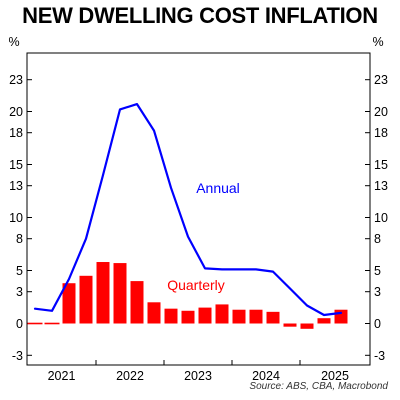  Describe the element at coordinates (318, 386) in the screenshot. I see `source-note: Source: ABS, CBA, Macrobond` at that location.